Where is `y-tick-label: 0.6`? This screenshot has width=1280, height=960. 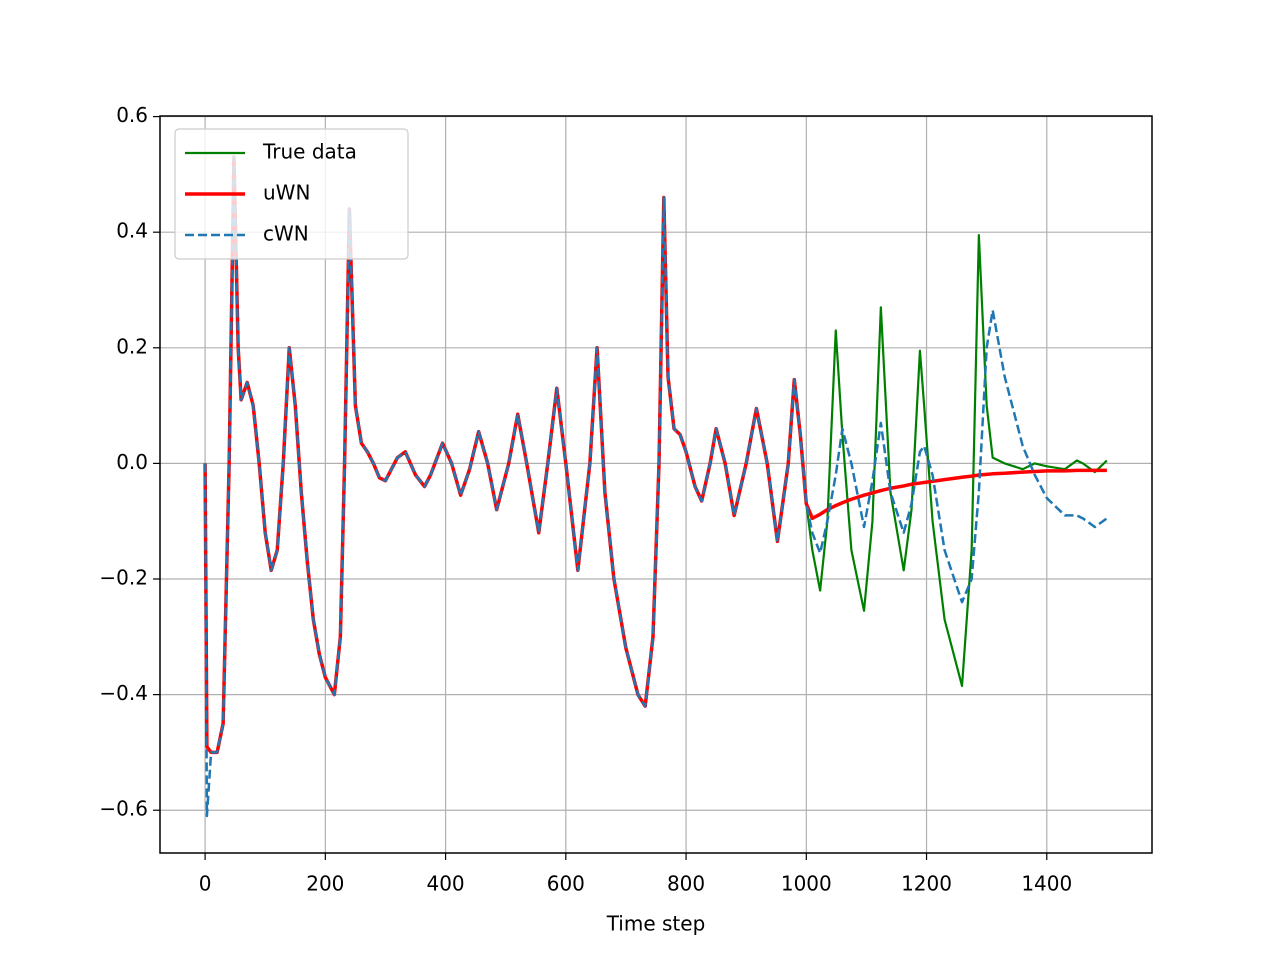
y-tick-label: 0.6 is located at coordinates (132, 115).